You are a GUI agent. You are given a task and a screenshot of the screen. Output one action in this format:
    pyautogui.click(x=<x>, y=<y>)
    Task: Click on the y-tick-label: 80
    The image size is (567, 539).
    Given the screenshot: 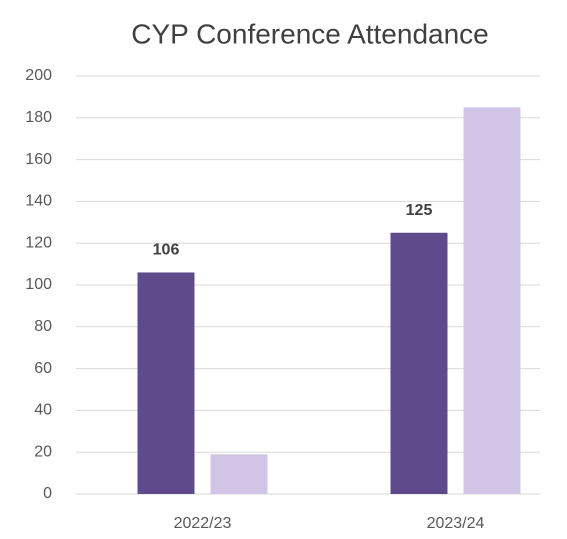 What is the action you would take?
    pyautogui.click(x=43, y=326)
    